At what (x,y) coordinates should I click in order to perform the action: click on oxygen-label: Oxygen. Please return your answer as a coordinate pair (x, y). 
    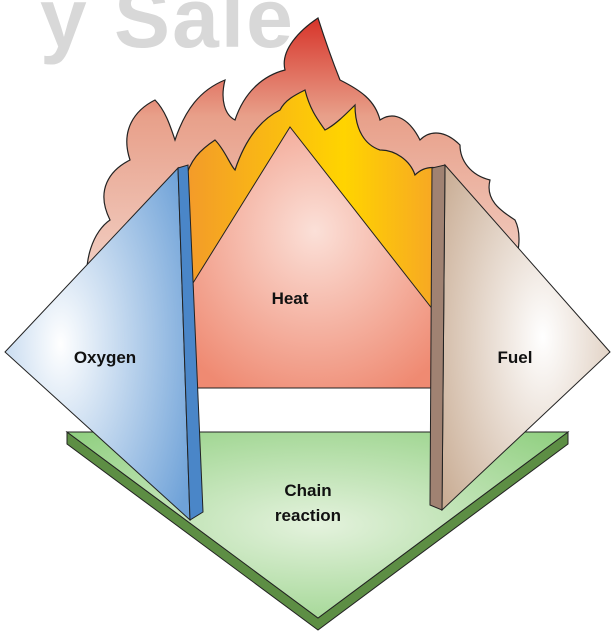
    Looking at the image, I should click on (105, 357).